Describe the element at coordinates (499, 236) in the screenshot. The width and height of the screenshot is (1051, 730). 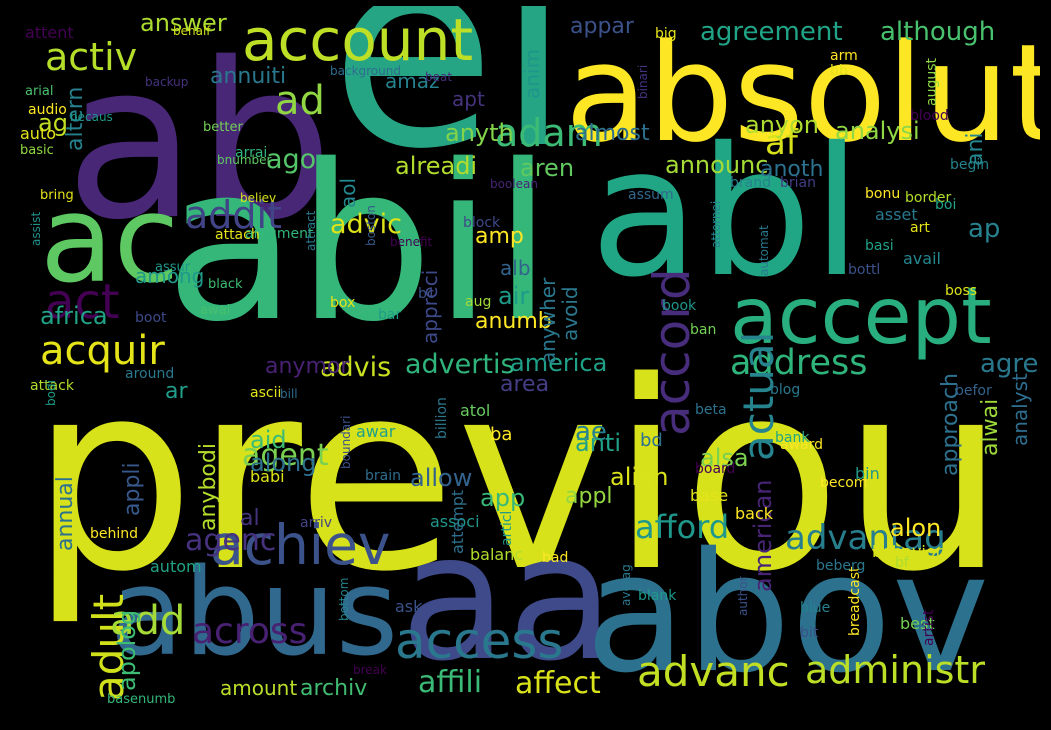
I see `cloud-word: amp` at that location.